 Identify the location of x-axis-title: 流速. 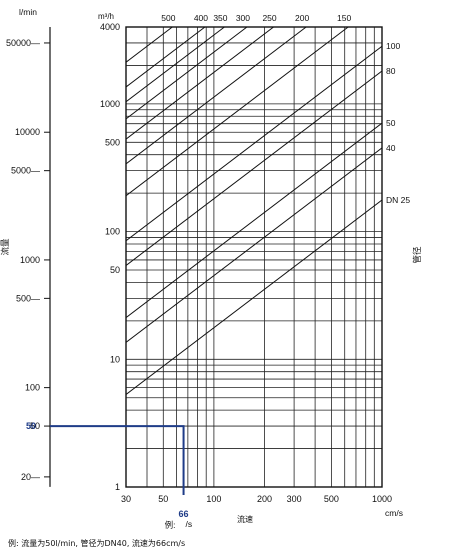
(245, 519).